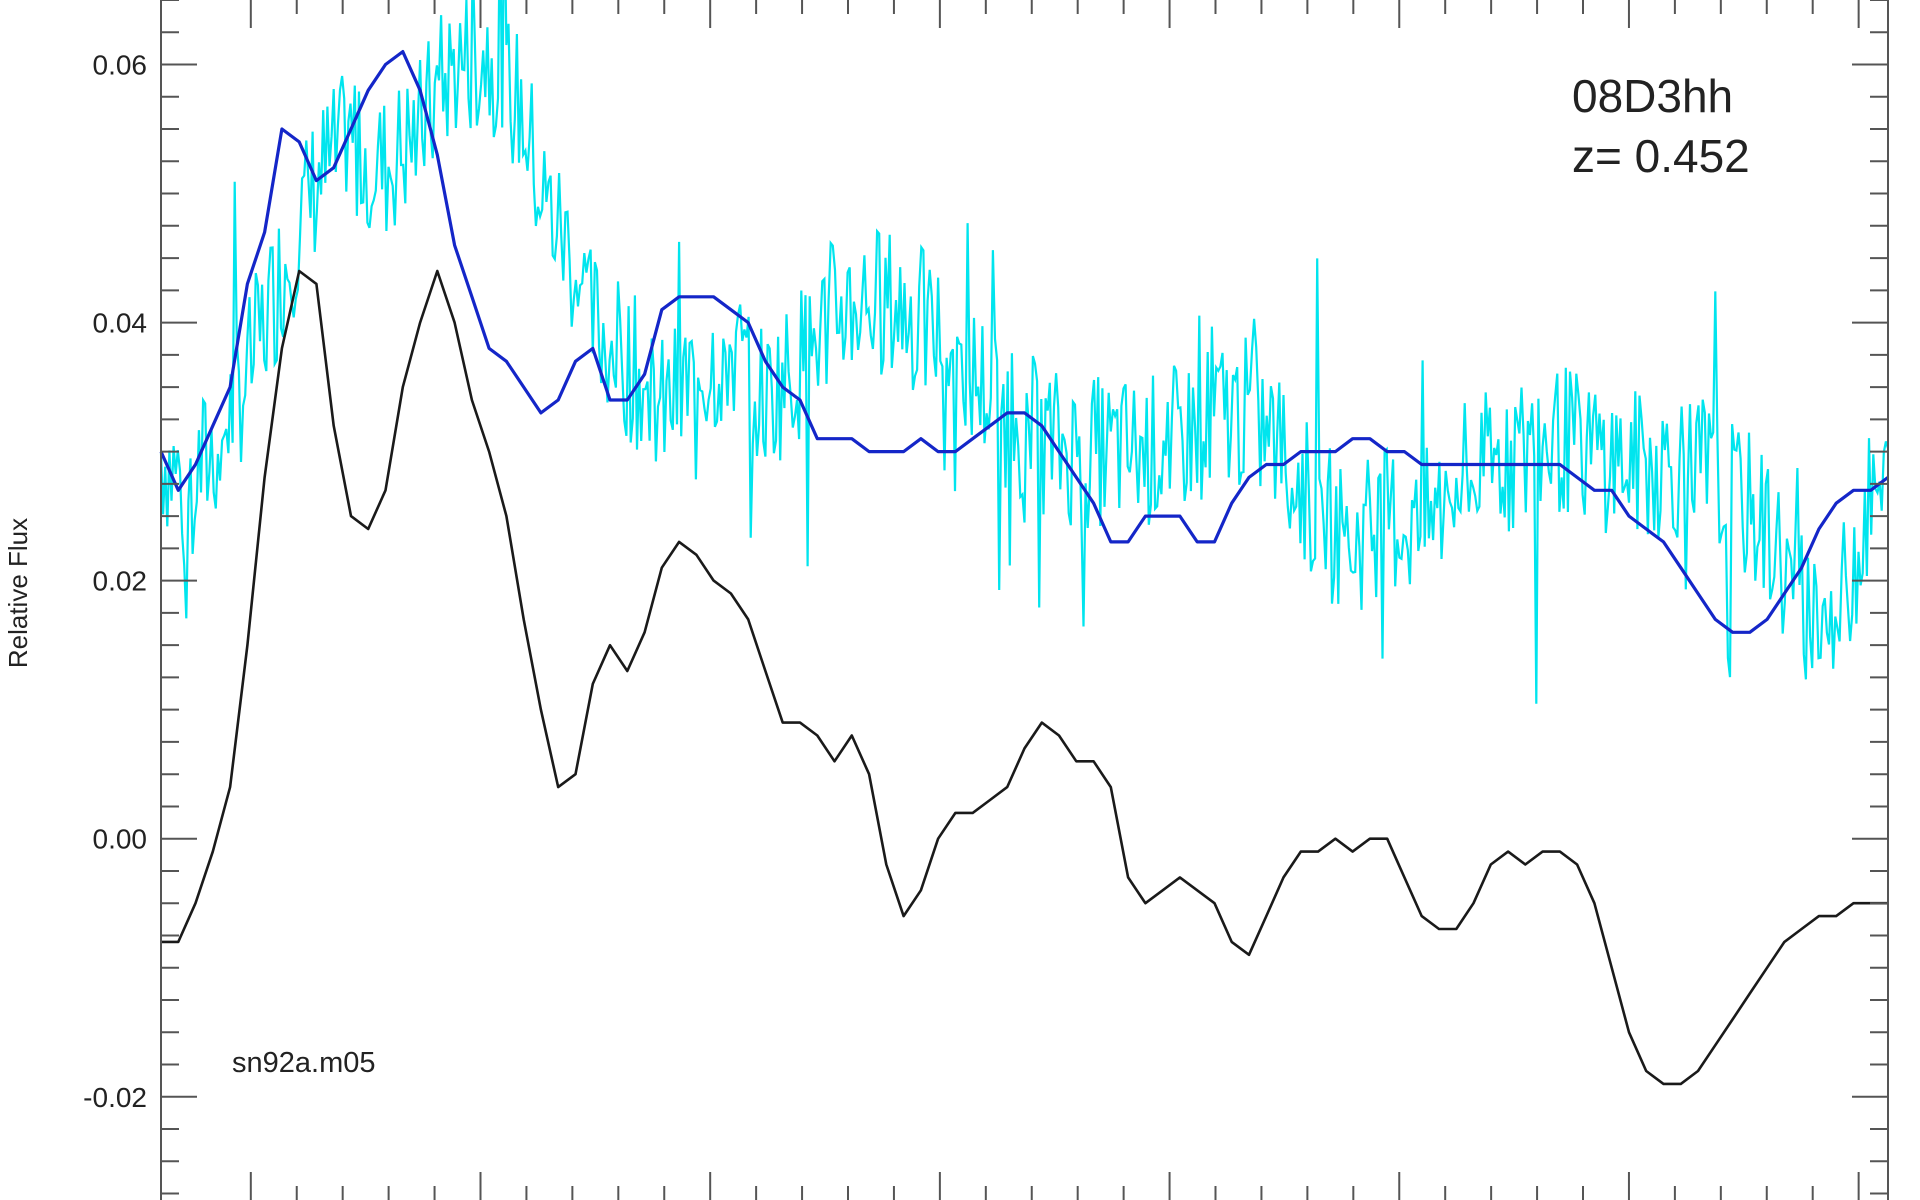 The width and height of the screenshot is (1920, 1200). Describe the element at coordinates (115, 1097) in the screenshot. I see `y-tick-label: -0.02` at that location.